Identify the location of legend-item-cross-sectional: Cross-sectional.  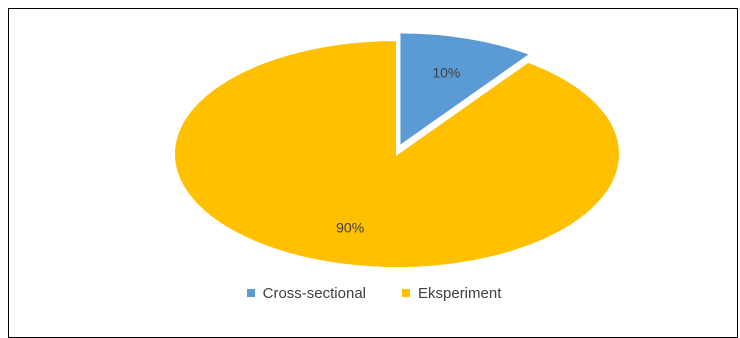
(306, 293).